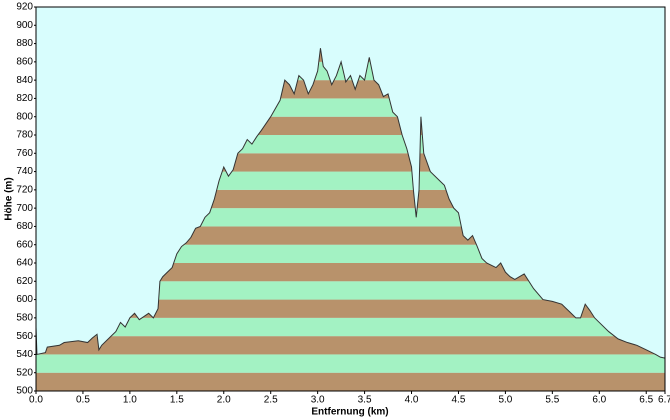 This screenshot has height=420, width=670. What do you see at coordinates (24, 391) in the screenshot?
I see `y-tick-label: 500` at bounding box center [24, 391].